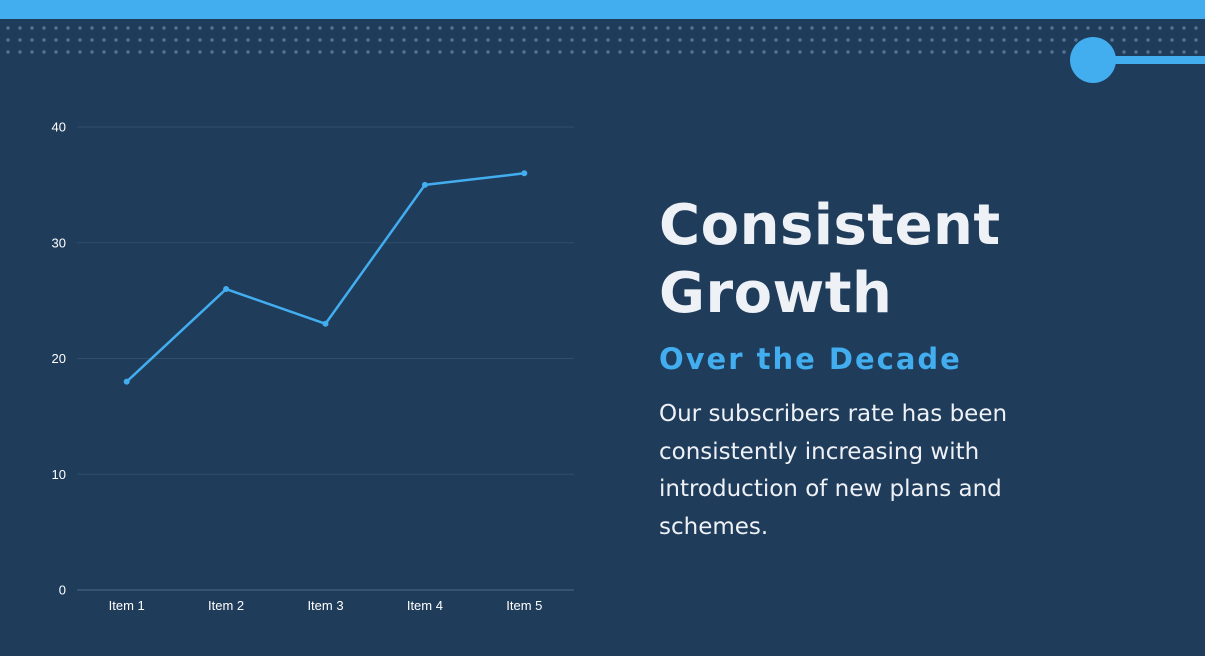 The height and width of the screenshot is (656, 1205). Describe the element at coordinates (810, 359) in the screenshot. I see `page-subtitle: Over the Decade` at that location.